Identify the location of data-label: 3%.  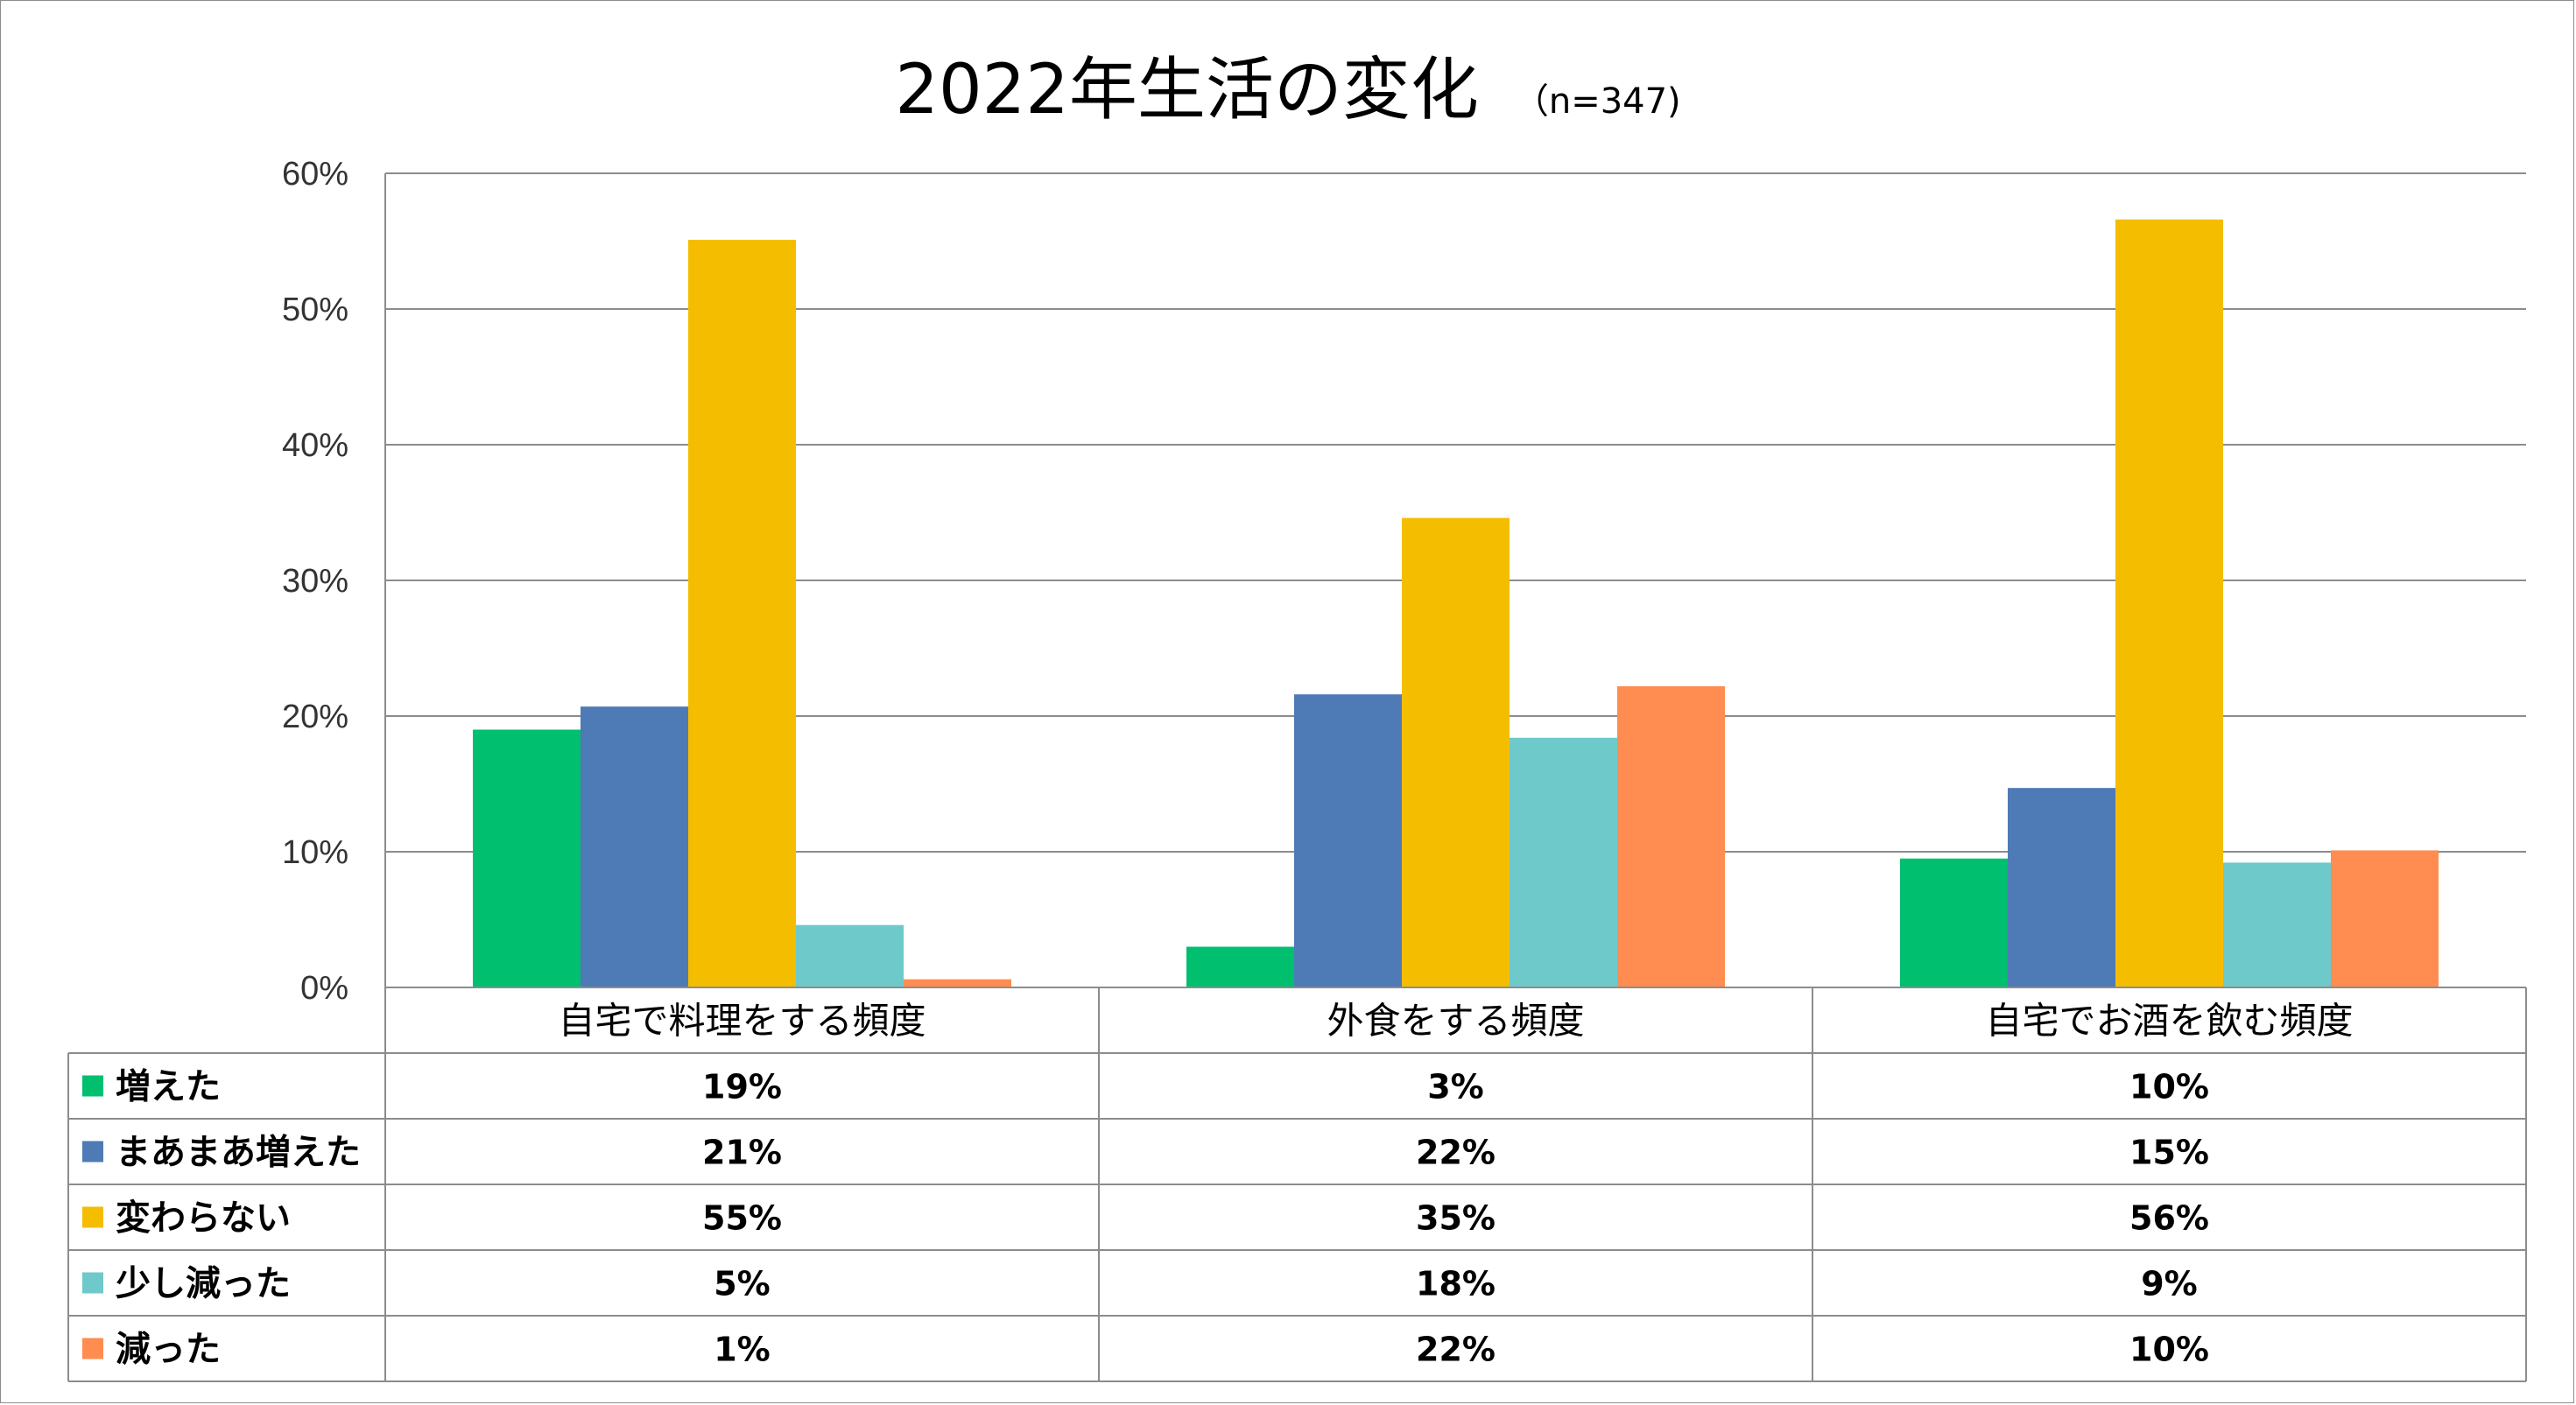
(1455, 1087).